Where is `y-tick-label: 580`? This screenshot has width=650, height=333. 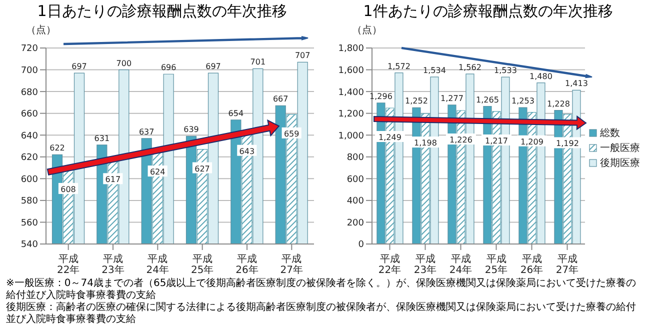
y-tick-label: 580 is located at coordinates (29, 201).